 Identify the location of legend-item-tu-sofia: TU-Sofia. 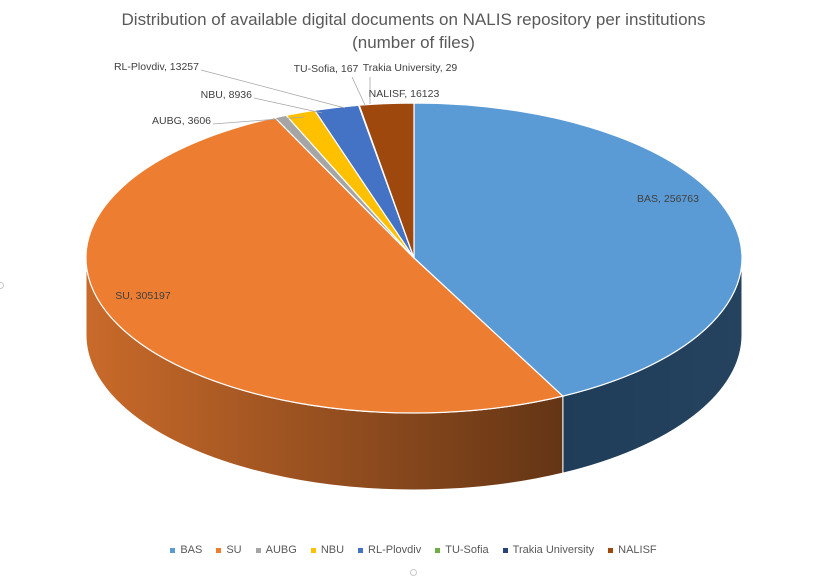
(462, 550).